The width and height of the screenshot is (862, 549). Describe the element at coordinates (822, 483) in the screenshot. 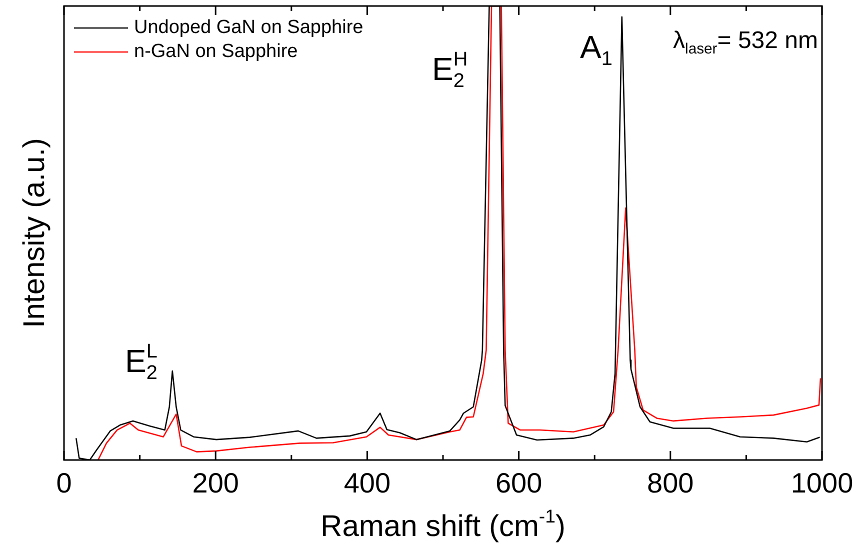

I see `x-tick-label: 1000` at that location.